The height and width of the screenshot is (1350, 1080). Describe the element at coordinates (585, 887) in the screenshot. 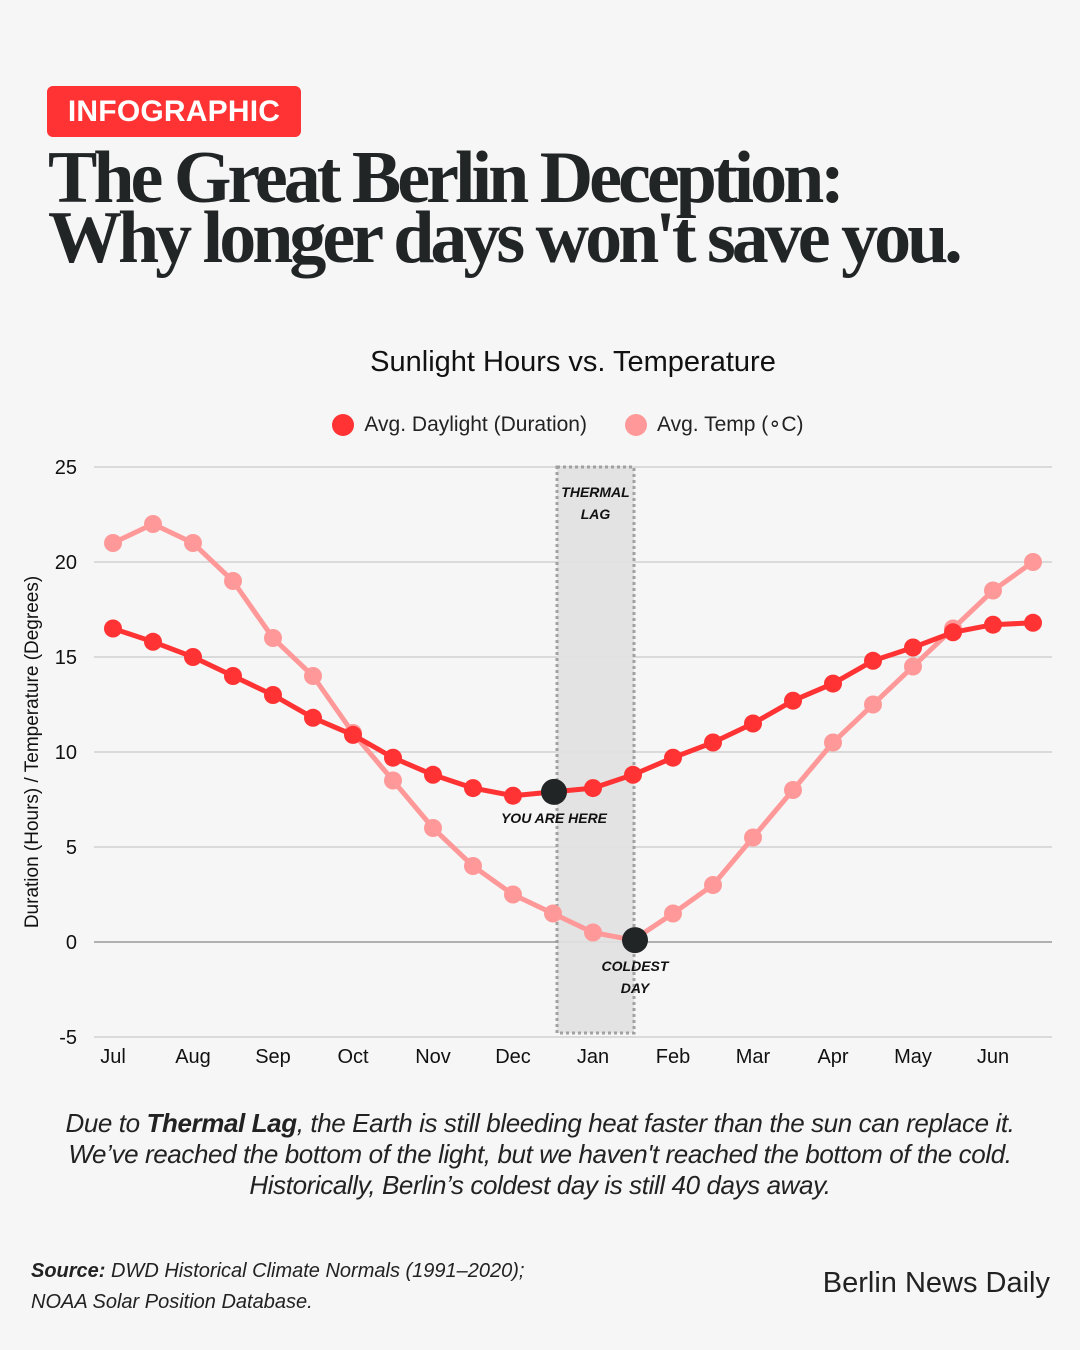

I see `annotations: YOU ARE HERE COLDEST DAY` at that location.